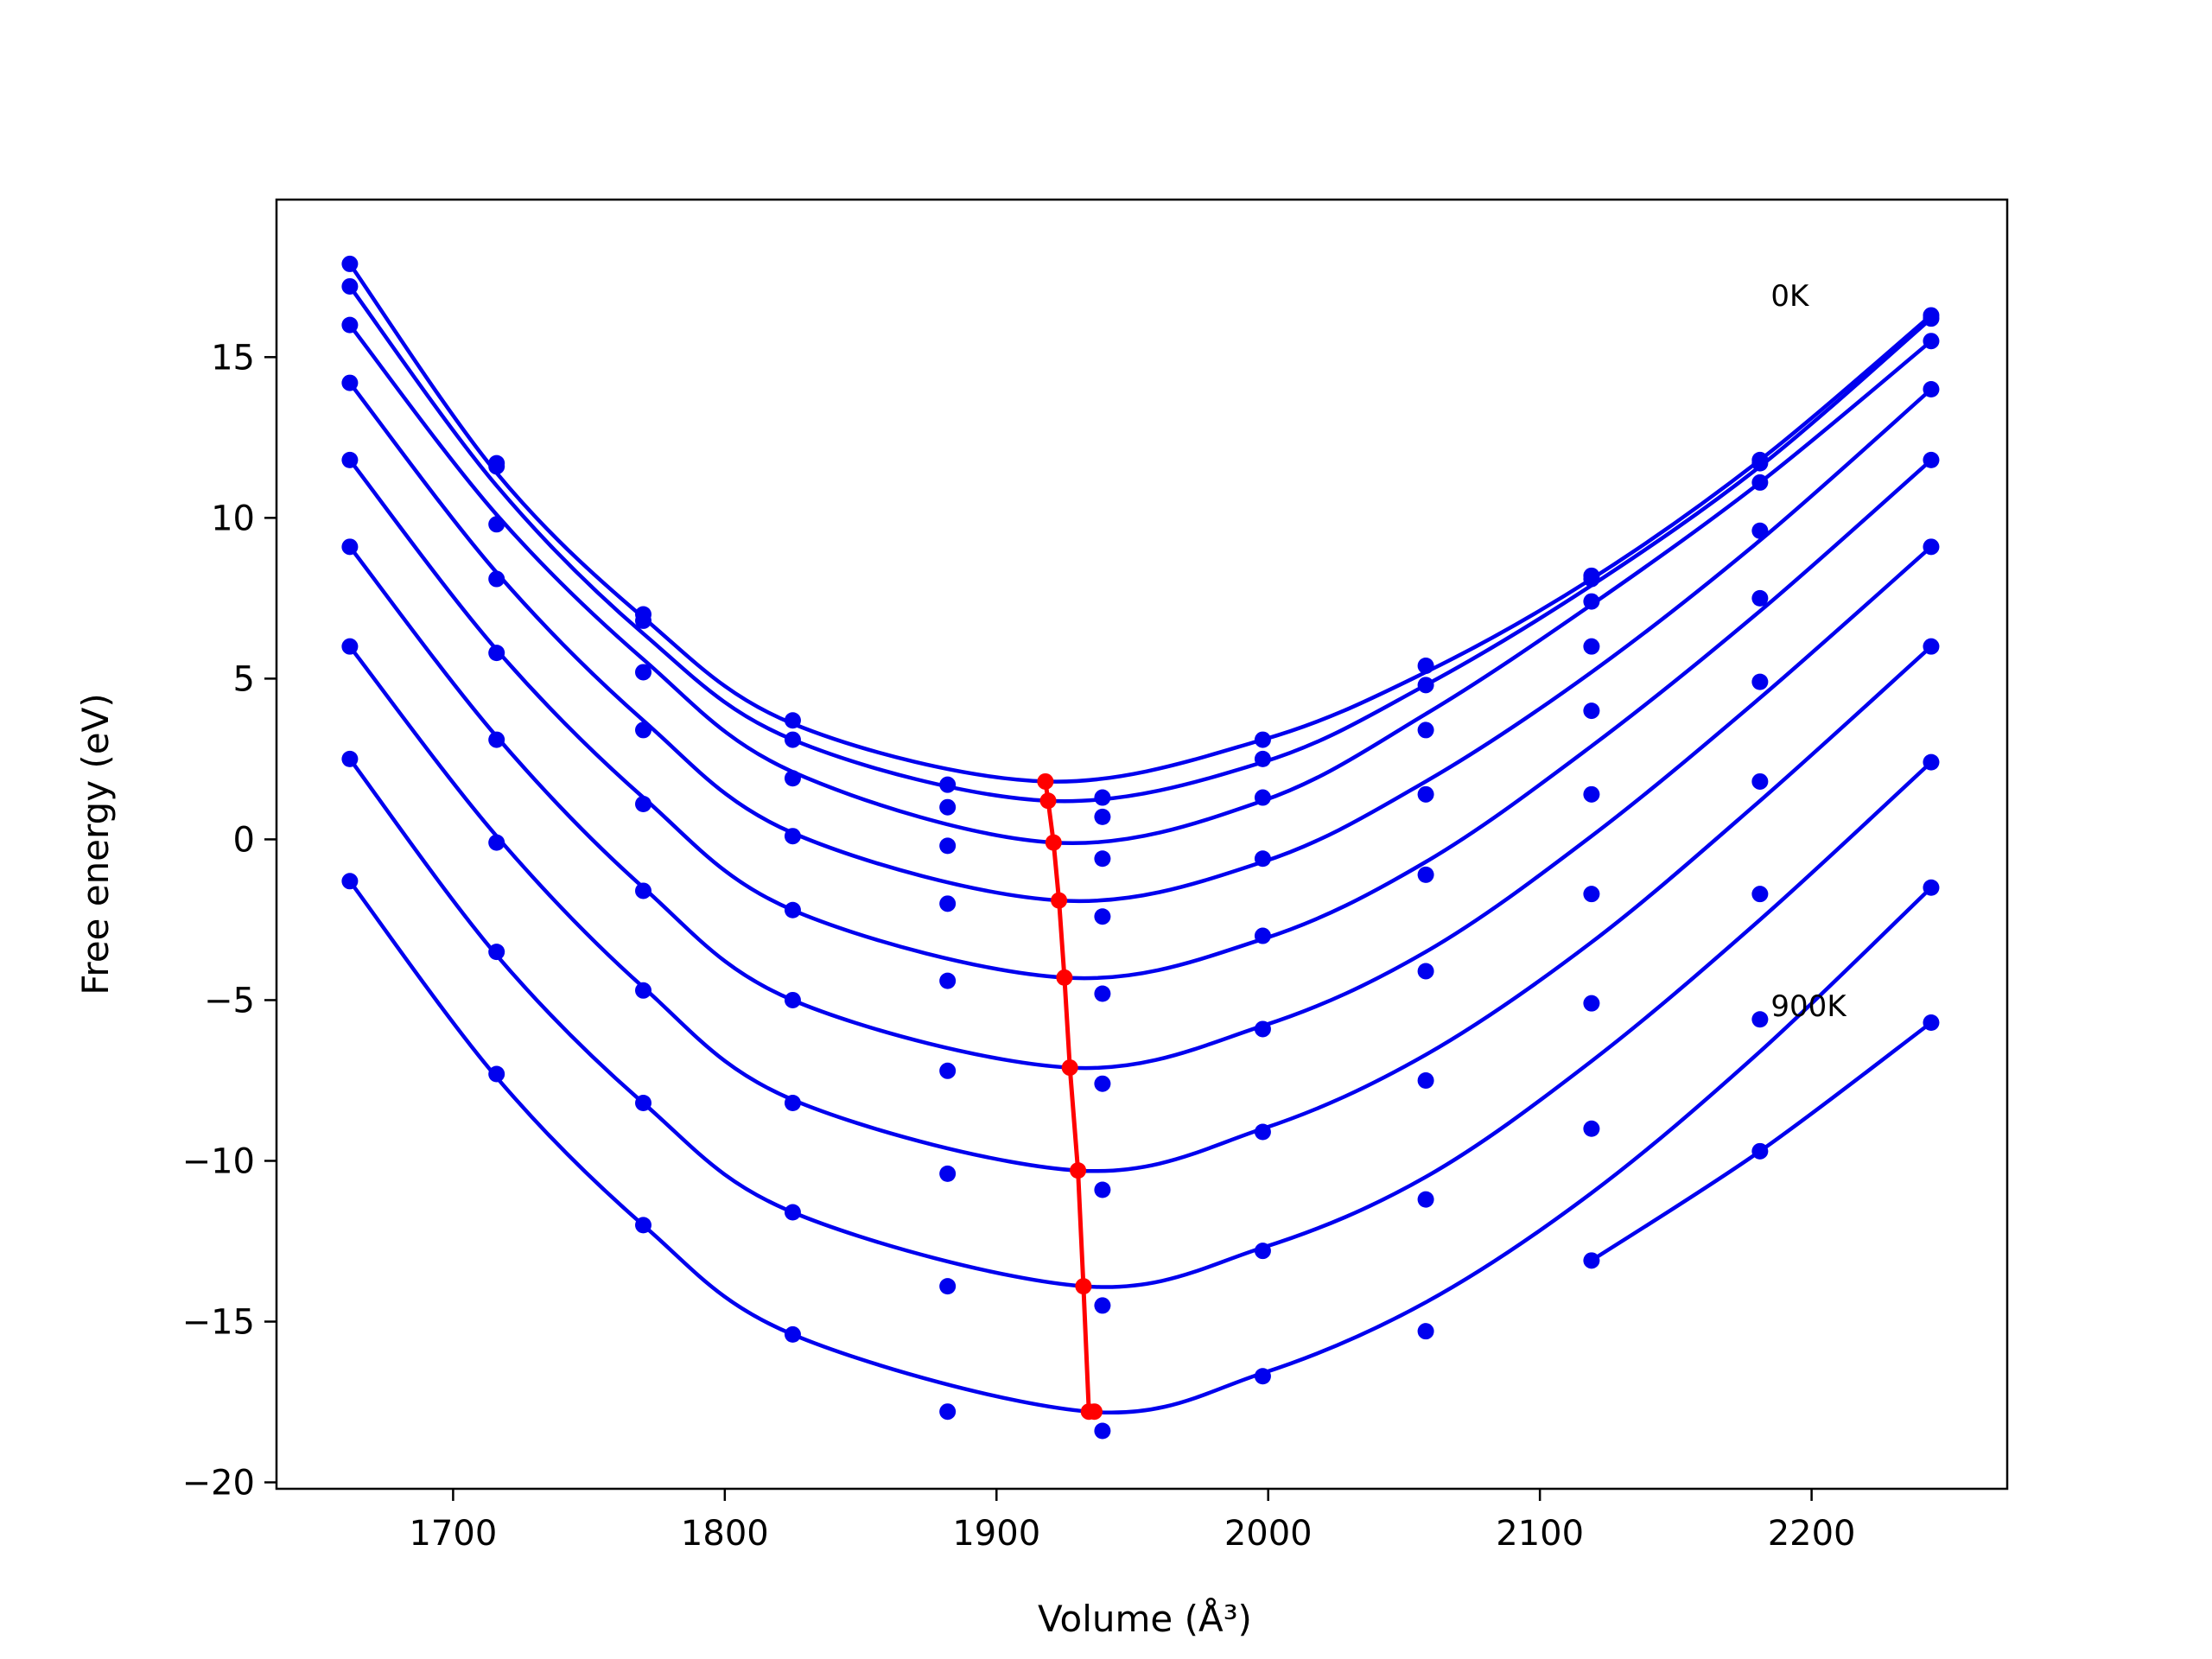  What do you see at coordinates (1808, 651) in the screenshot?
I see `annotations: 0K 900K` at bounding box center [1808, 651].